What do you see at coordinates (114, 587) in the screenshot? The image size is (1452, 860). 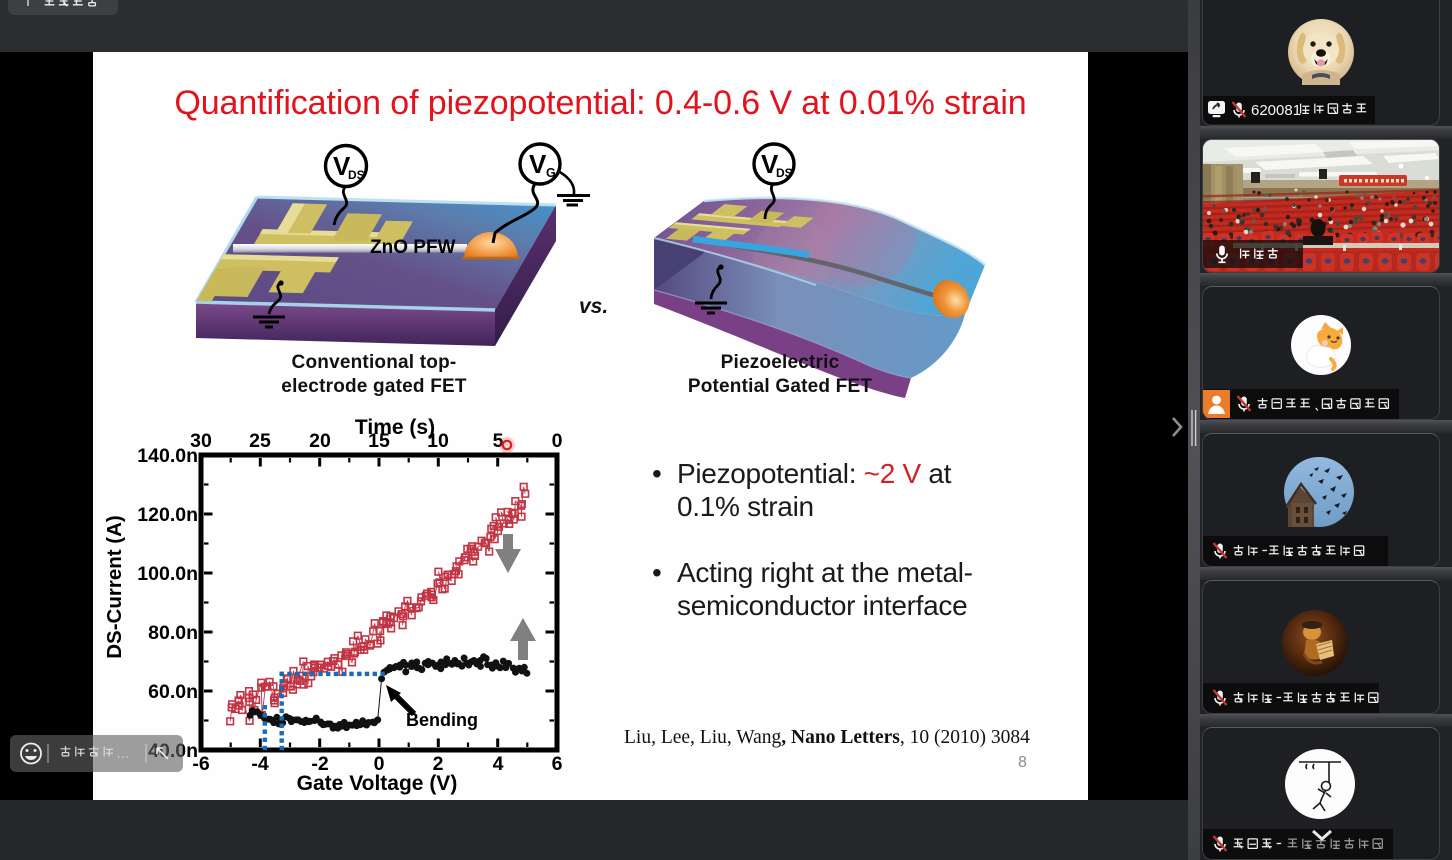 I see `svg-text: DS-Current (A)` at bounding box center [114, 587].